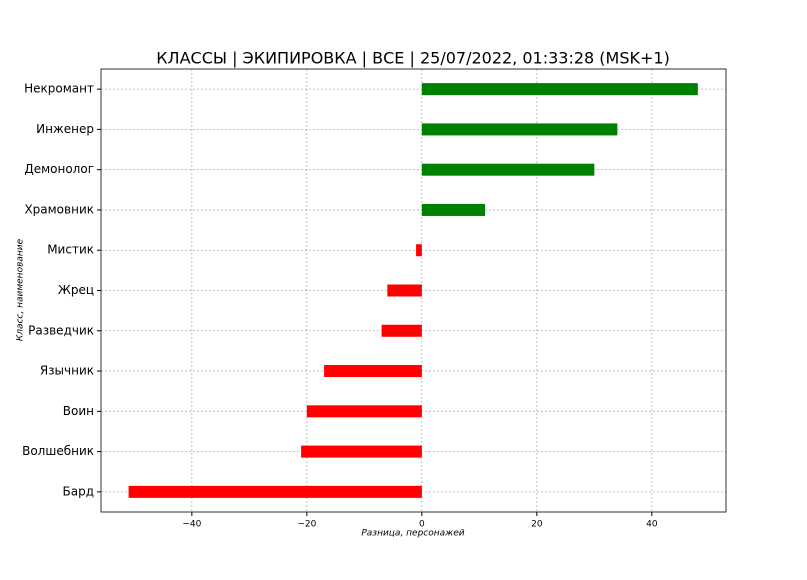  I want to click on x-axis-label: Разница, персонажей, so click(412, 534).